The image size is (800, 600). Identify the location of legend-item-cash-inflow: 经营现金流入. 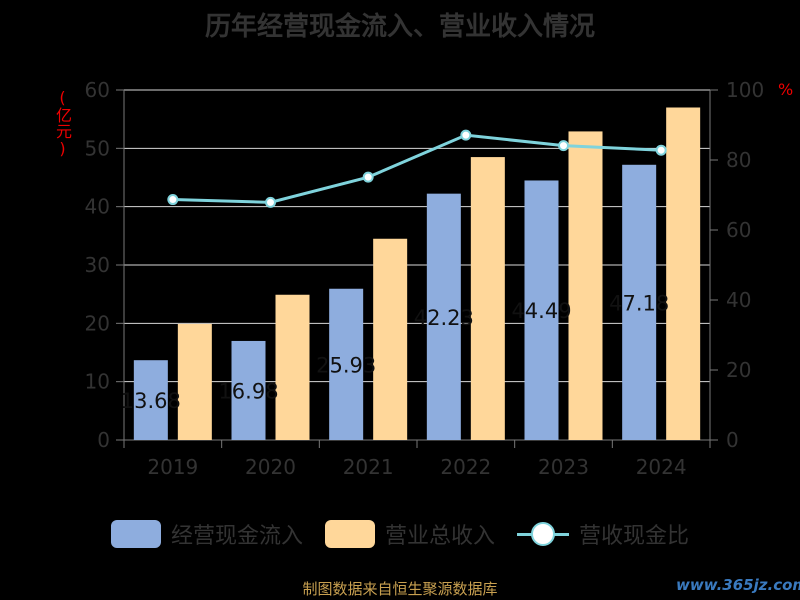
(206, 534).